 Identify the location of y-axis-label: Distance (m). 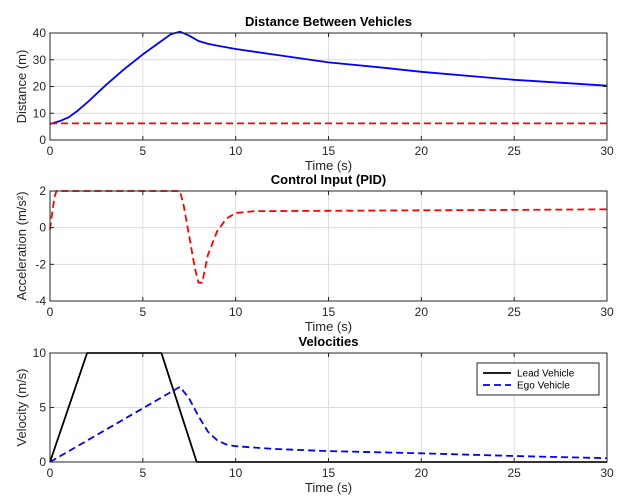
(21, 87).